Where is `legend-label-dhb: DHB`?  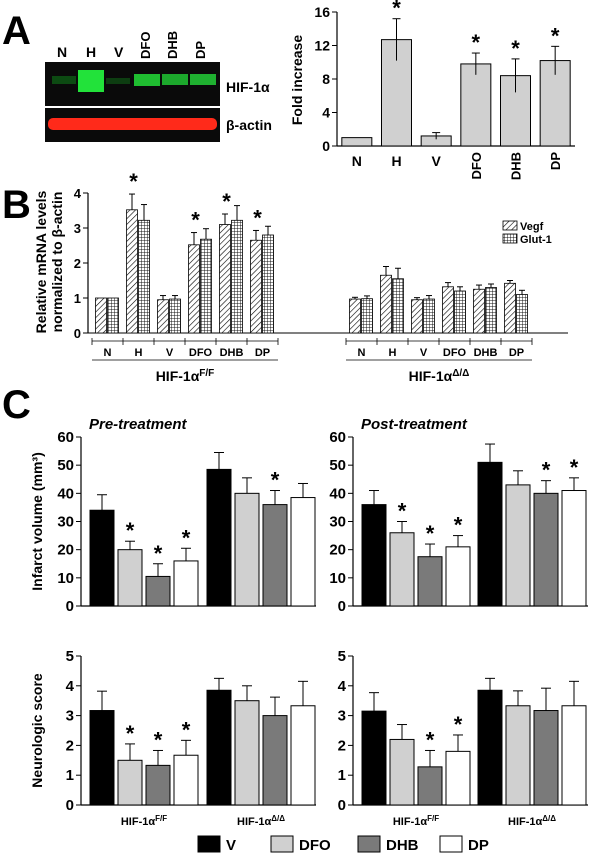 legend-label-dhb: DHB is located at coordinates (402, 845).